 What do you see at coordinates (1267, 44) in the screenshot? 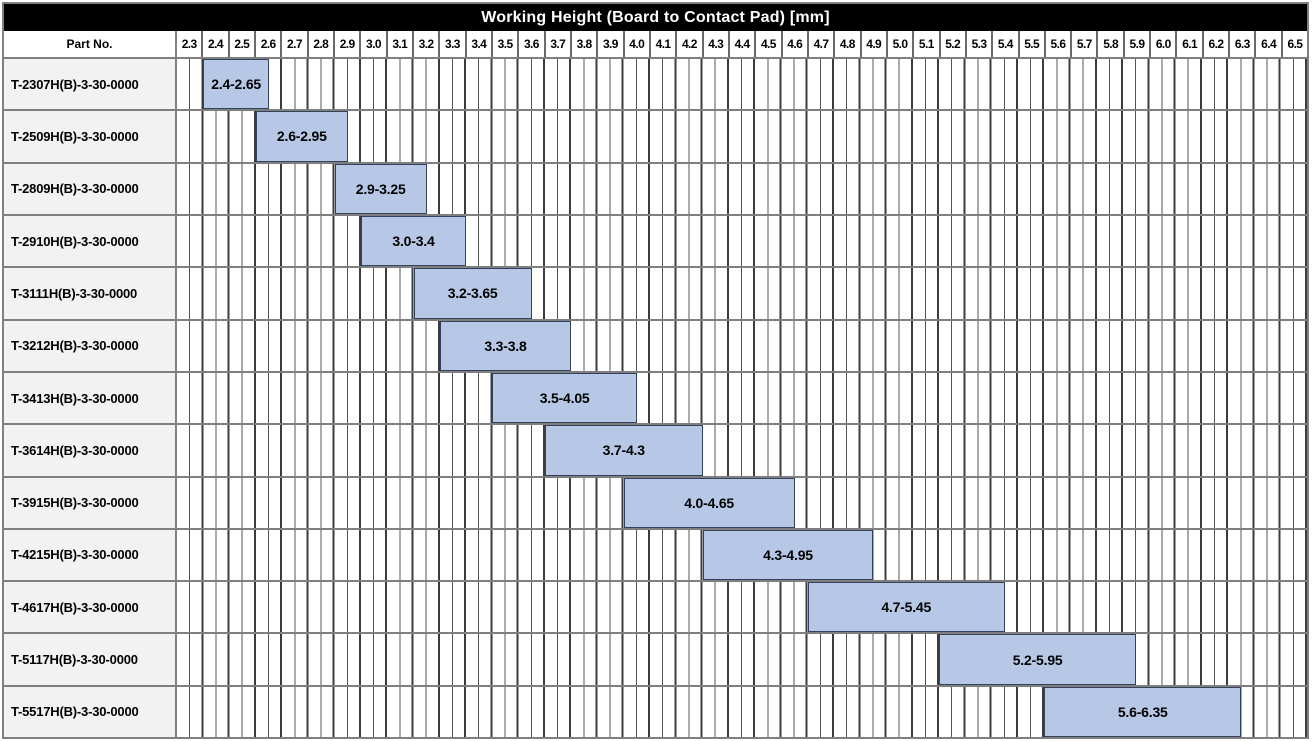
I see `axis-tick: 6.4` at bounding box center [1267, 44].